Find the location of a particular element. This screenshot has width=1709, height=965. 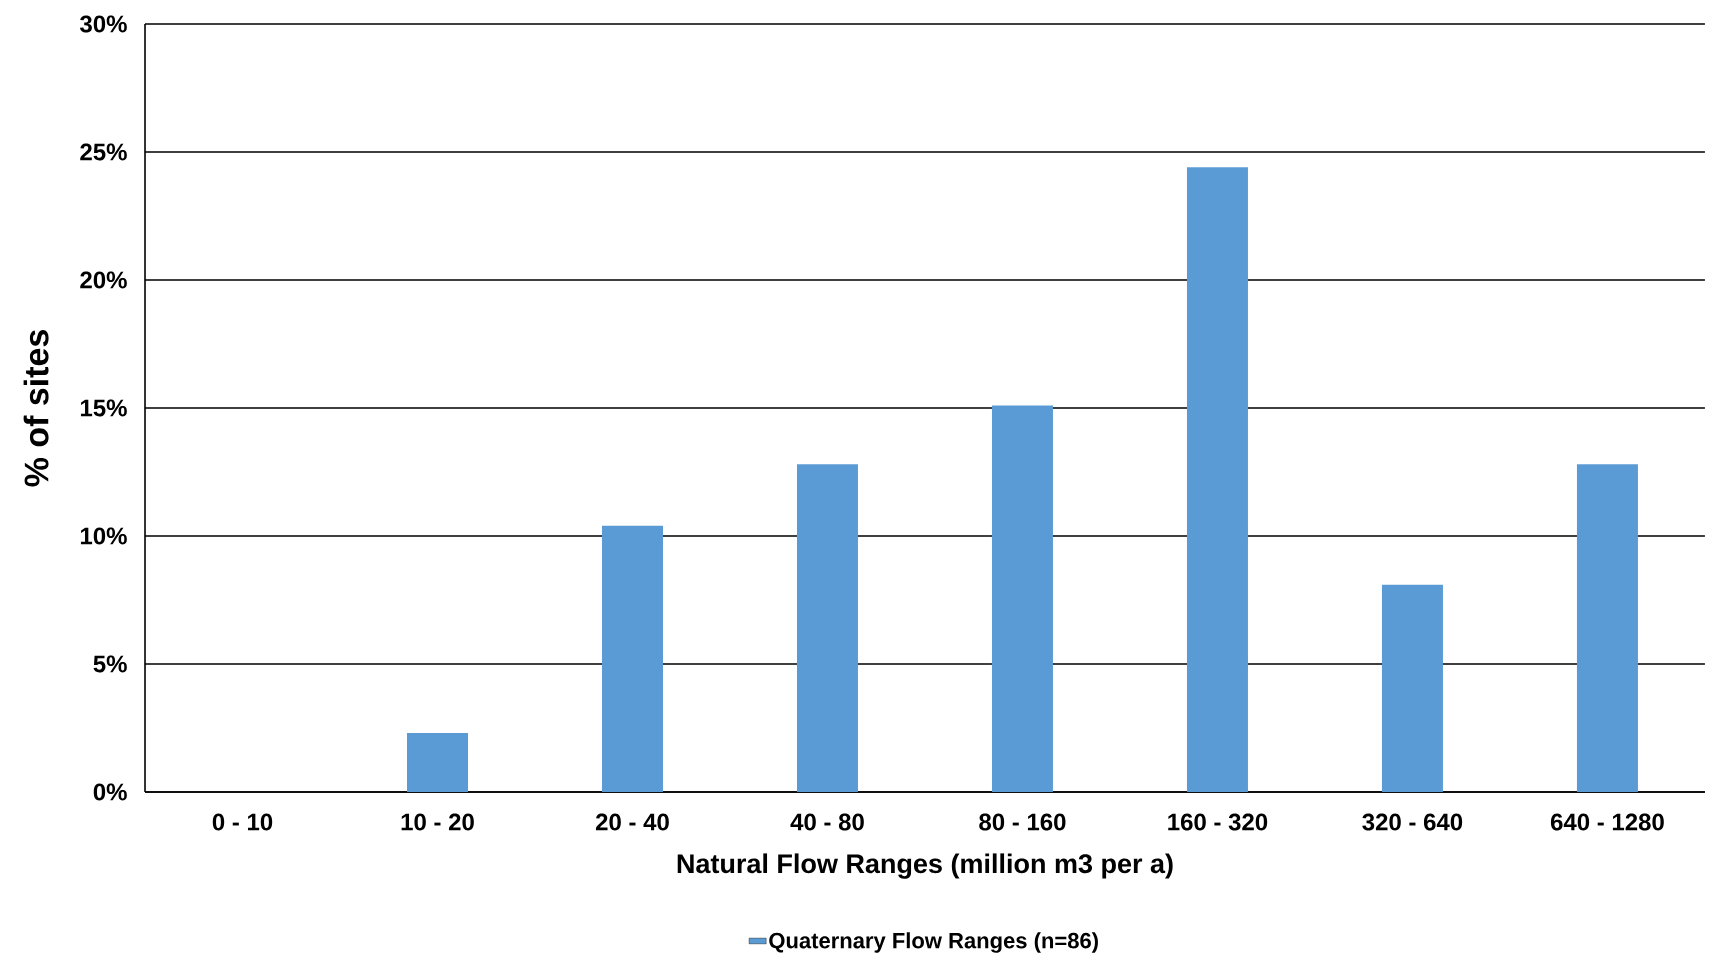

x-tick-label: 10 - 20 is located at coordinates (437, 822).